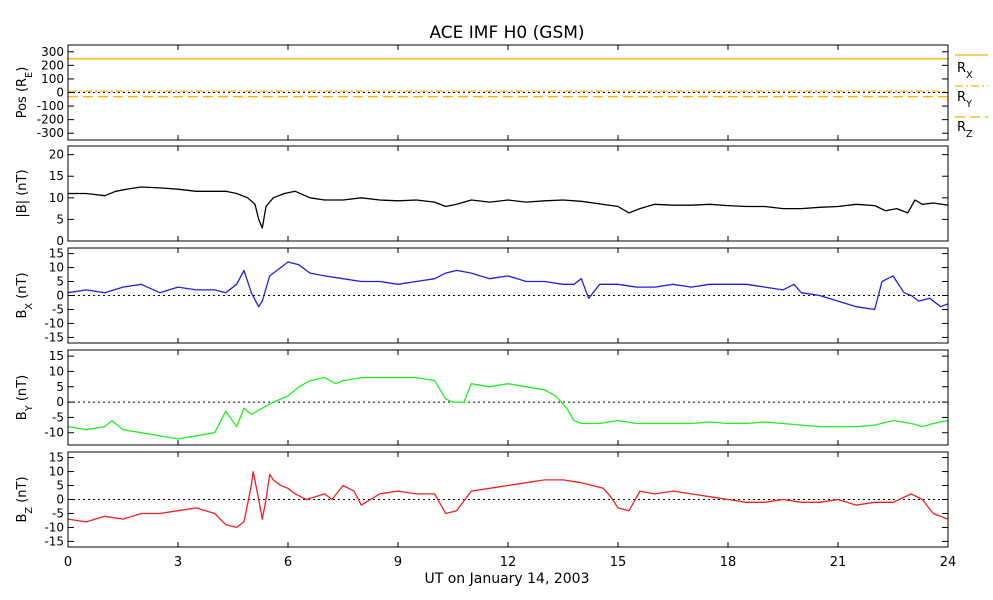 This screenshot has height=600, width=993. I want to click on y-tick-label: -100, so click(50, 106).